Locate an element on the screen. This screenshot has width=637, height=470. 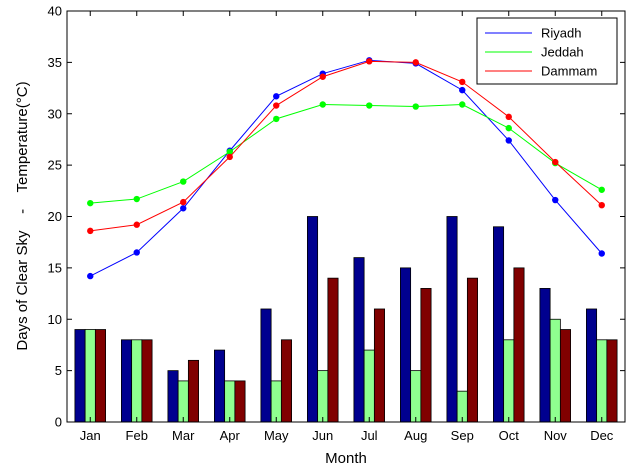
bar-s3-feb is located at coordinates (147, 381).